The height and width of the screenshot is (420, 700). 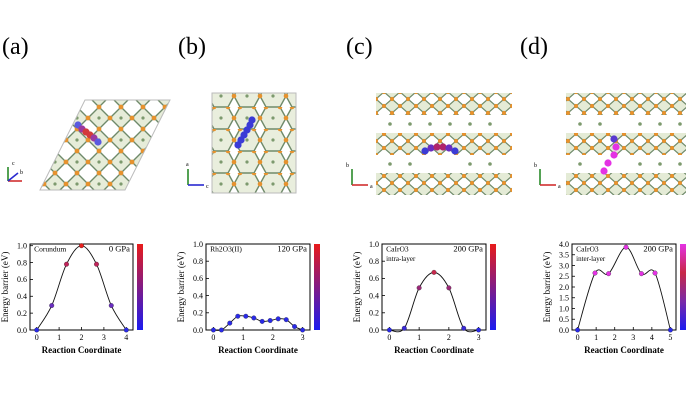 What do you see at coordinates (374, 295) in the screenshot?
I see `y-tick-label: 0.4` at bounding box center [374, 295].